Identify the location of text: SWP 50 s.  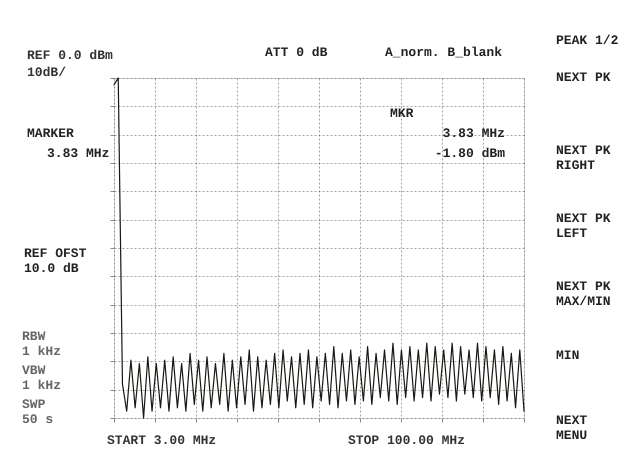
(38, 412).